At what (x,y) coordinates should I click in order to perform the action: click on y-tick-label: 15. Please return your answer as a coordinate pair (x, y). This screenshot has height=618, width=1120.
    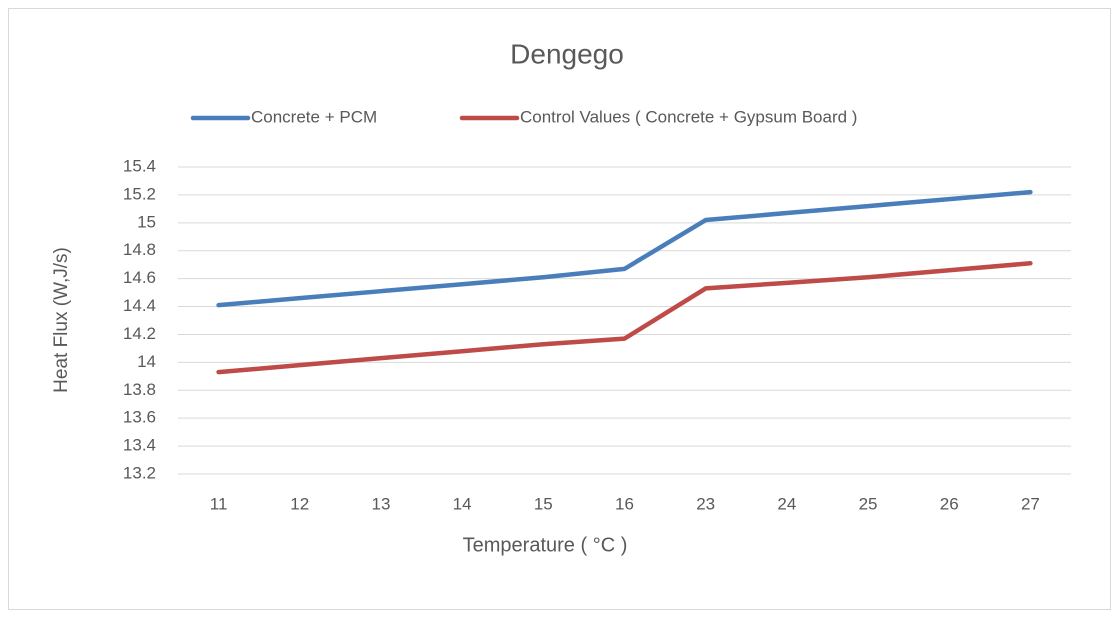
    Looking at the image, I should click on (146, 221).